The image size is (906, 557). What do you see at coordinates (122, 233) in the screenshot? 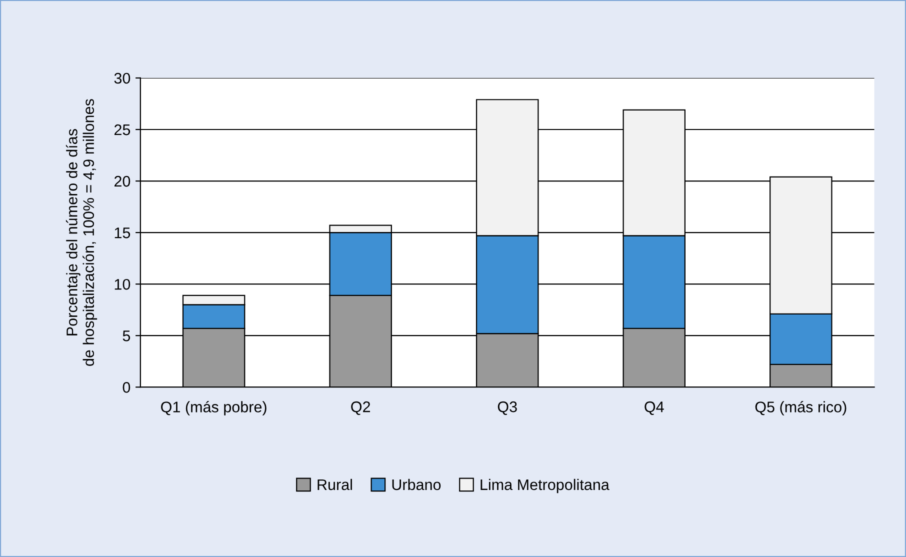
I see `y-tick-label: 15` at bounding box center [122, 233].